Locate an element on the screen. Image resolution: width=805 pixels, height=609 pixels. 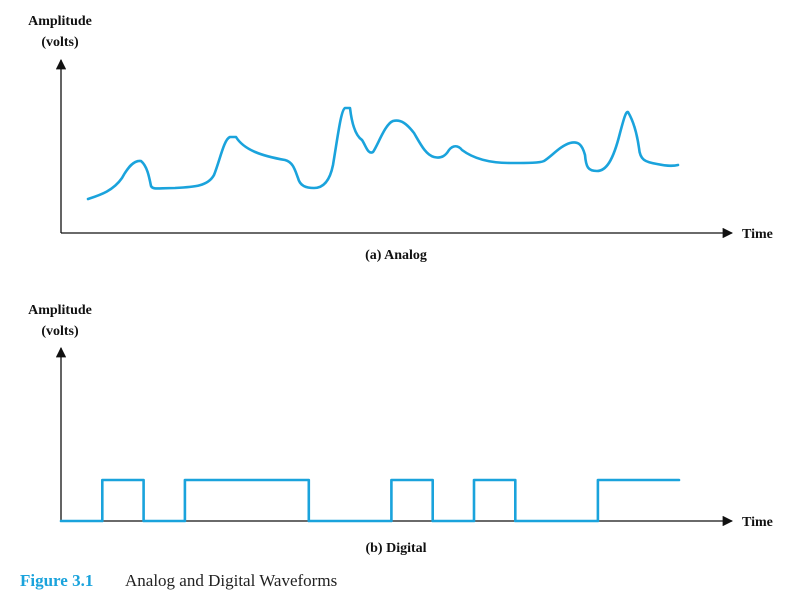
analog-caption: (a) Analog is located at coordinates (396, 255).